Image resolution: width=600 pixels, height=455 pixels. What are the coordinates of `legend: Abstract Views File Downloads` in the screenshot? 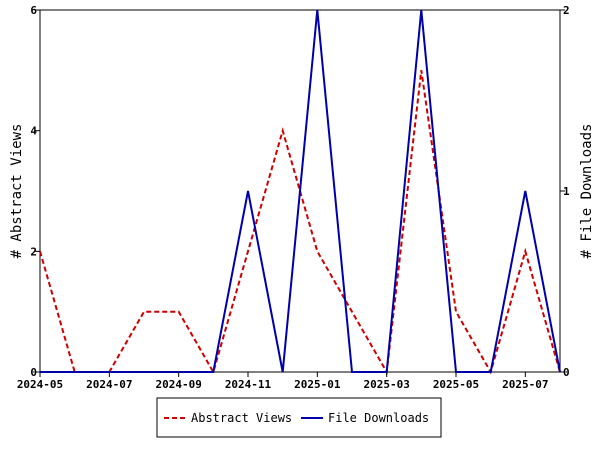 It's located at (299, 417).